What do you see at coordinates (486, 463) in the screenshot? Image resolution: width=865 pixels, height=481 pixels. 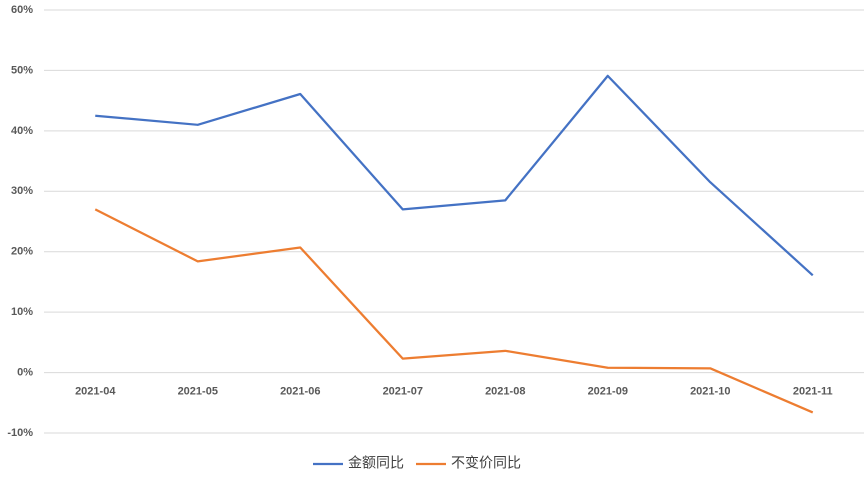 I see `legend-label: 不变价同比` at bounding box center [486, 463].